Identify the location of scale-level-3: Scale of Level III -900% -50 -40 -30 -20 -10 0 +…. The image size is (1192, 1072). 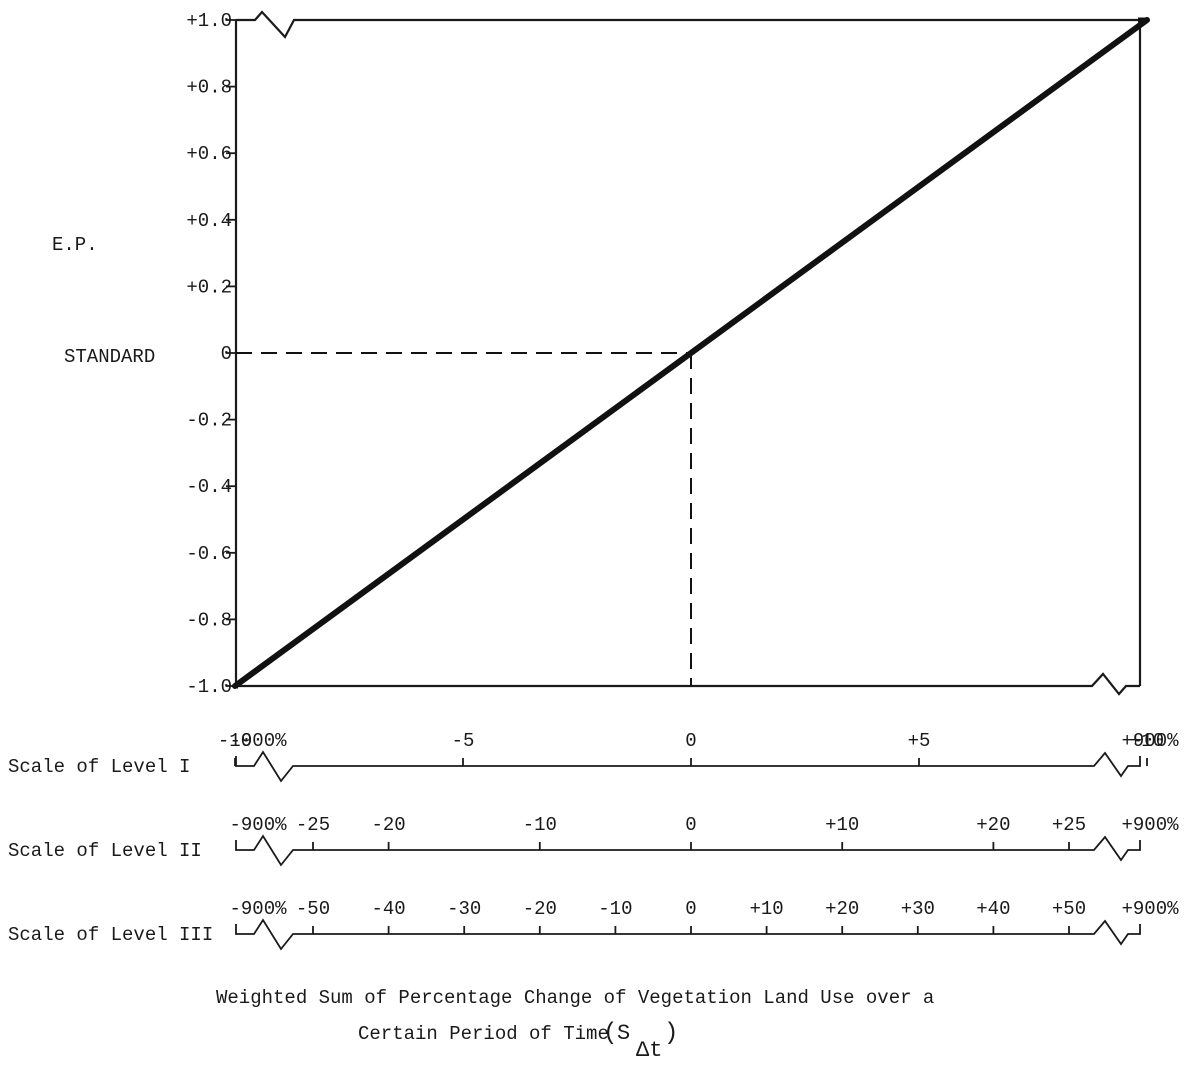
(593, 924).